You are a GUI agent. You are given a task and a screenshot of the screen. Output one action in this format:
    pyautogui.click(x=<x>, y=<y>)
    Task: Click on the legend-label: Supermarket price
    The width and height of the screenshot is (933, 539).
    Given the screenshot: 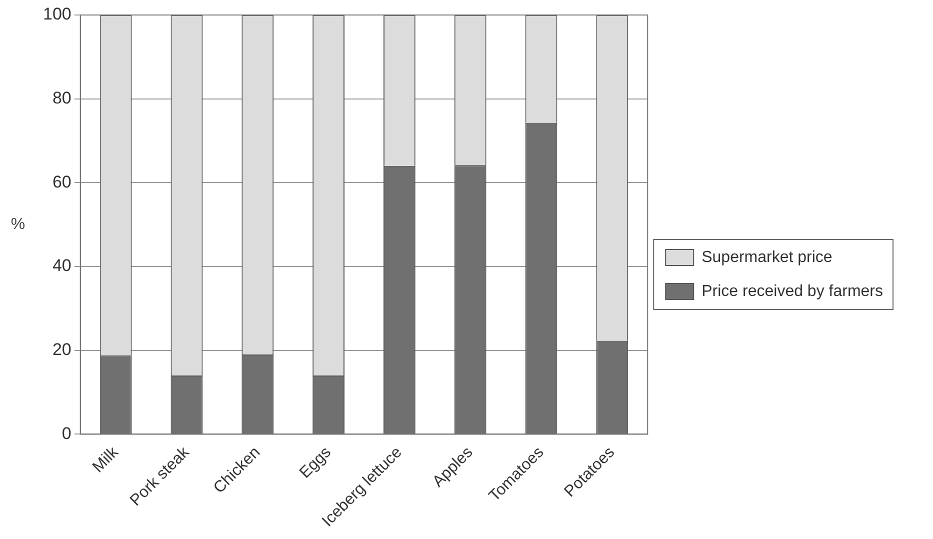 What is the action you would take?
    pyautogui.click(x=767, y=257)
    